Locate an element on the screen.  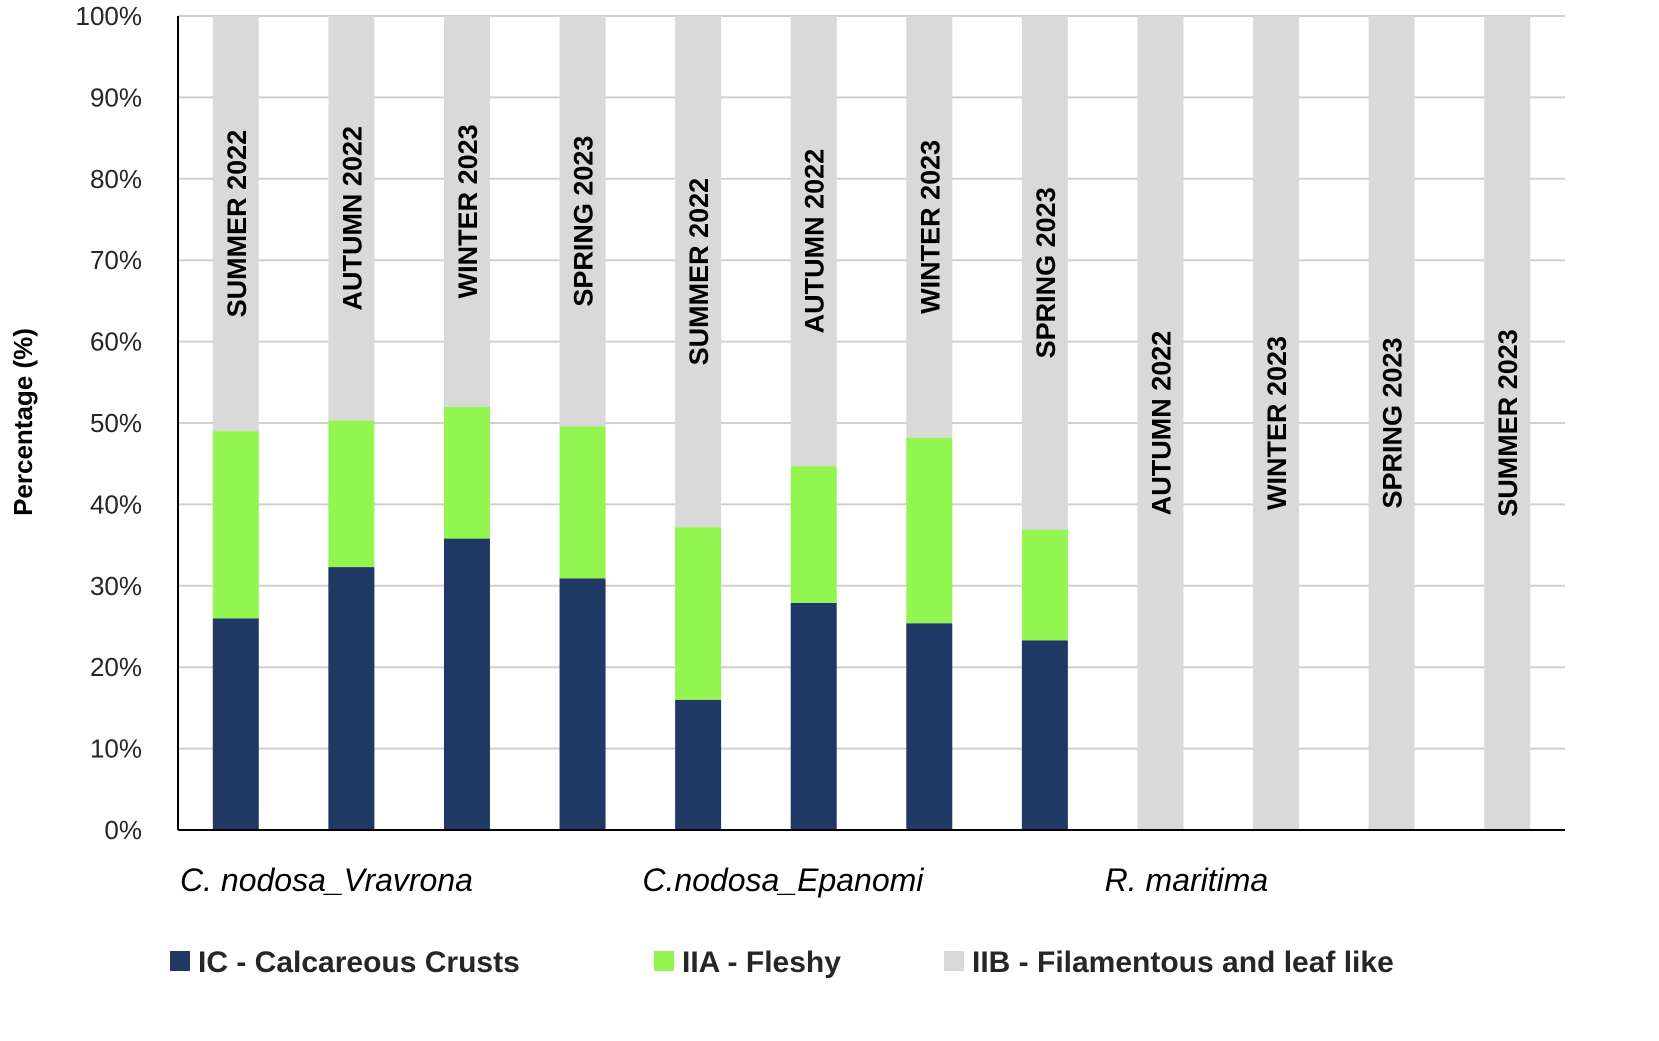
y-tick-label: 100% is located at coordinates (109, 16).